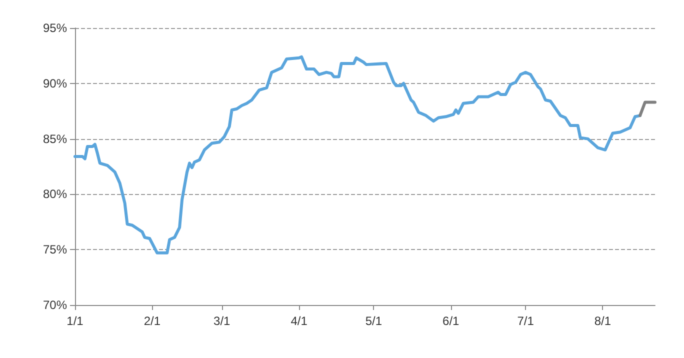 The width and height of the screenshot is (684, 358). I want to click on y-tick-label: 75%, so click(55, 249).